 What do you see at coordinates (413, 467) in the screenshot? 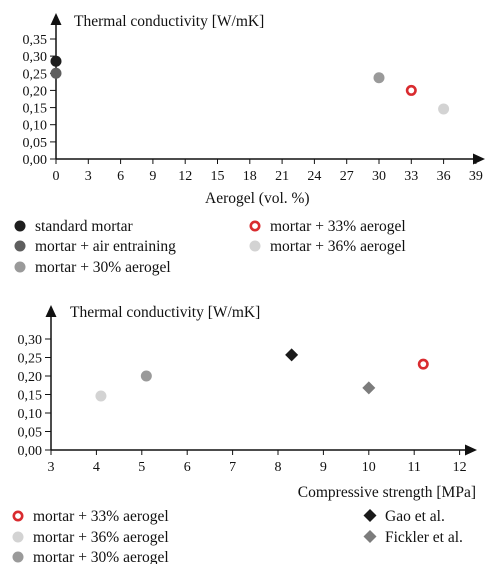
I see `x-tick-label: 11` at bounding box center [413, 467].